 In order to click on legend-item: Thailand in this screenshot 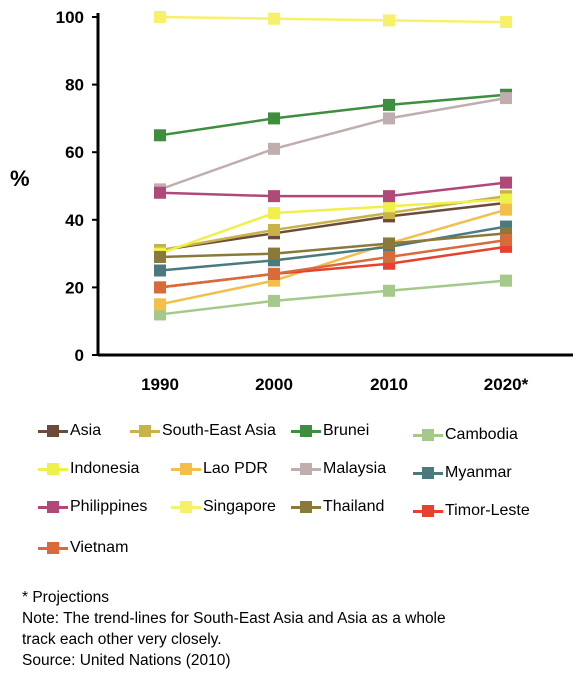, I will do `click(337, 507)`.